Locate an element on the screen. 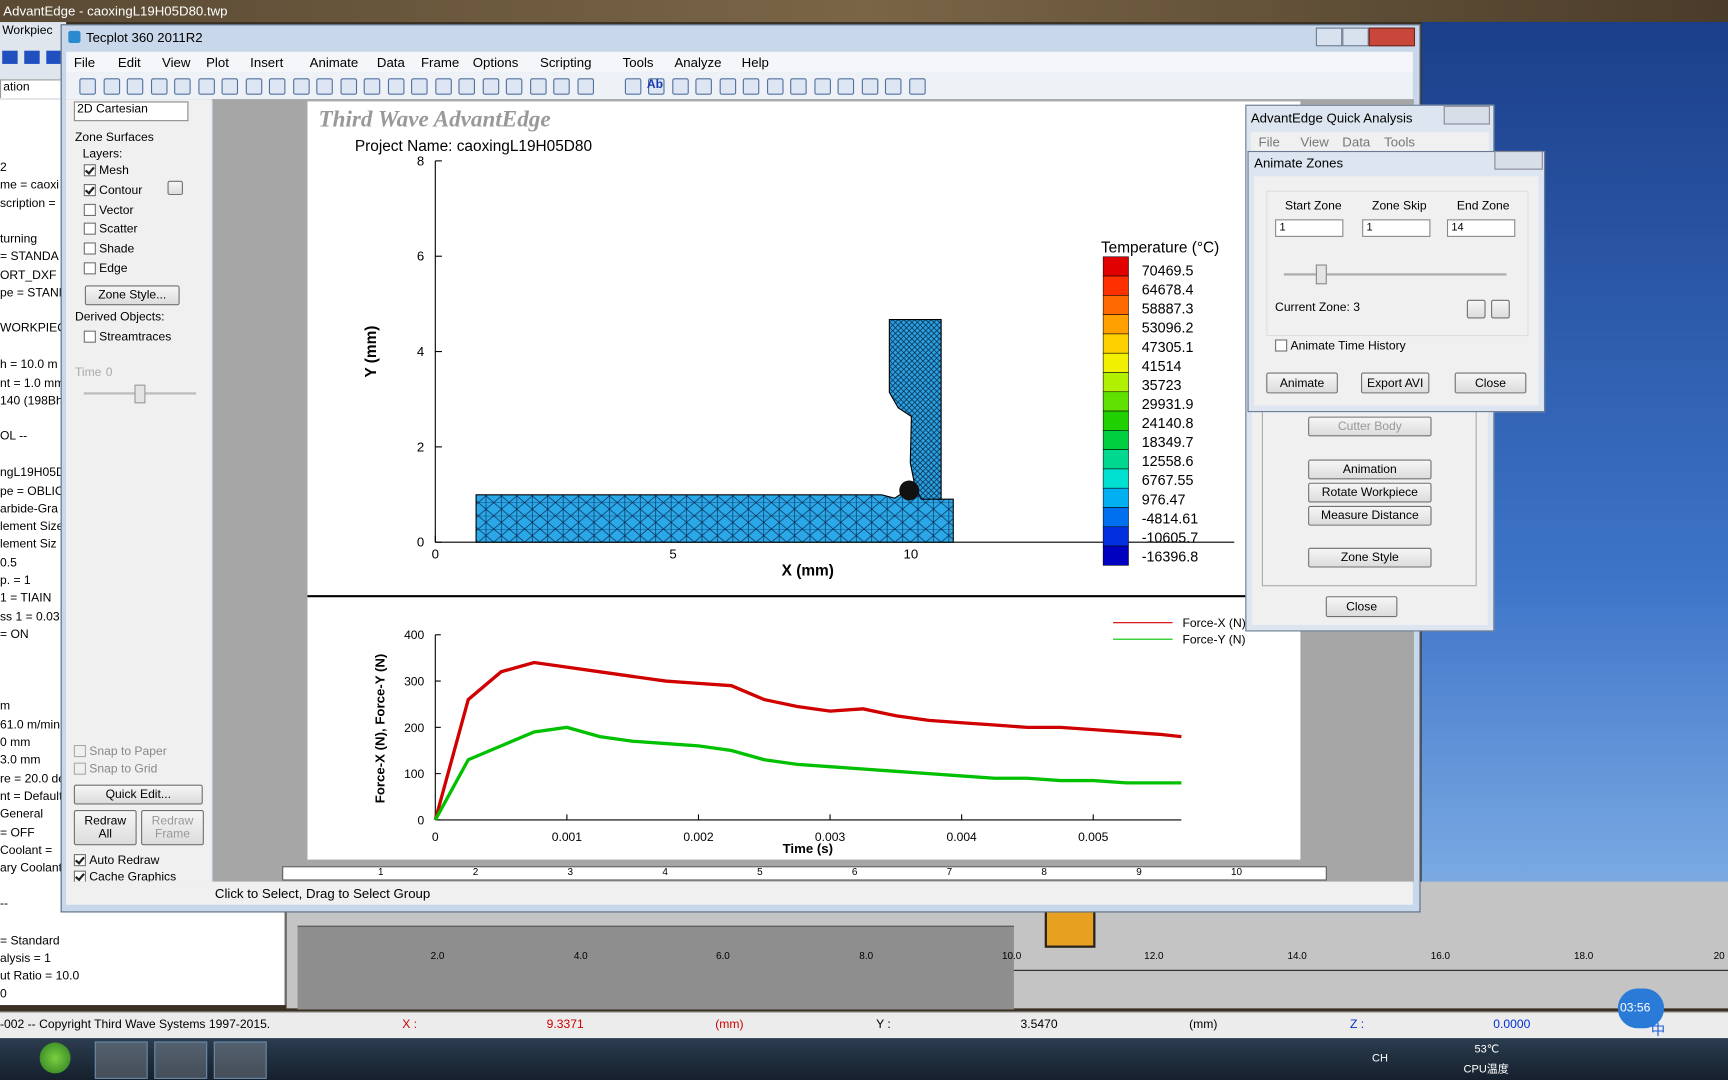  quick-menu-item: Data is located at coordinates (1356, 142).